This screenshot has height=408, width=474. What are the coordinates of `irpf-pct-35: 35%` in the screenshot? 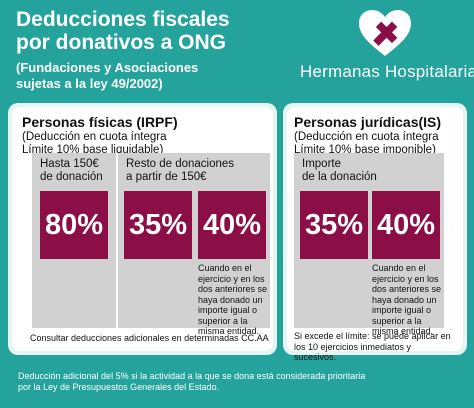 It's located at (158, 225).